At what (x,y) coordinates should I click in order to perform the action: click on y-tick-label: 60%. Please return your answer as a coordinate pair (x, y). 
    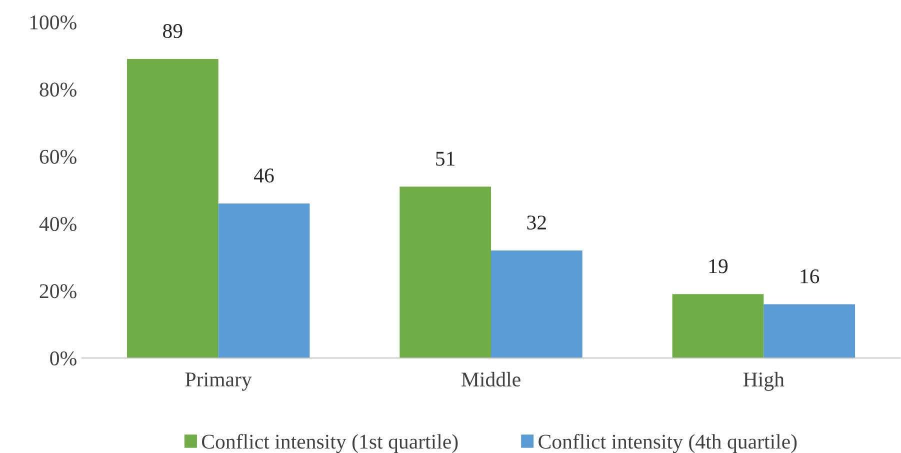
    Looking at the image, I should click on (58, 157).